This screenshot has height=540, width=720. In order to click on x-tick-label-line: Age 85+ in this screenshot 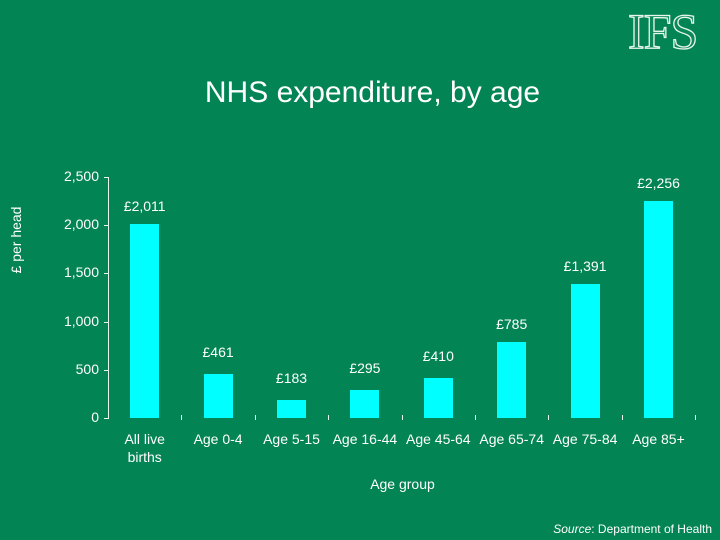, I will do `click(658, 439)`.